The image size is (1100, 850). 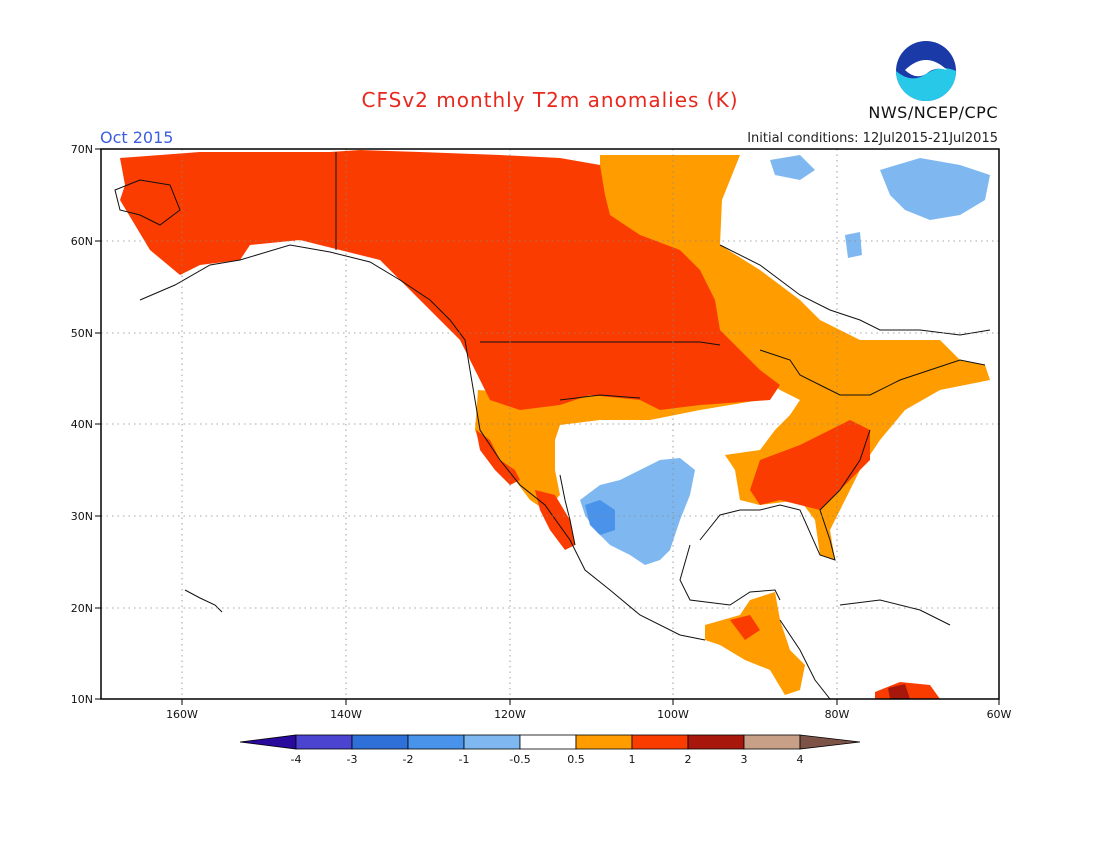 I want to click on forecast-month: Oct 2015, so click(x=137, y=137).